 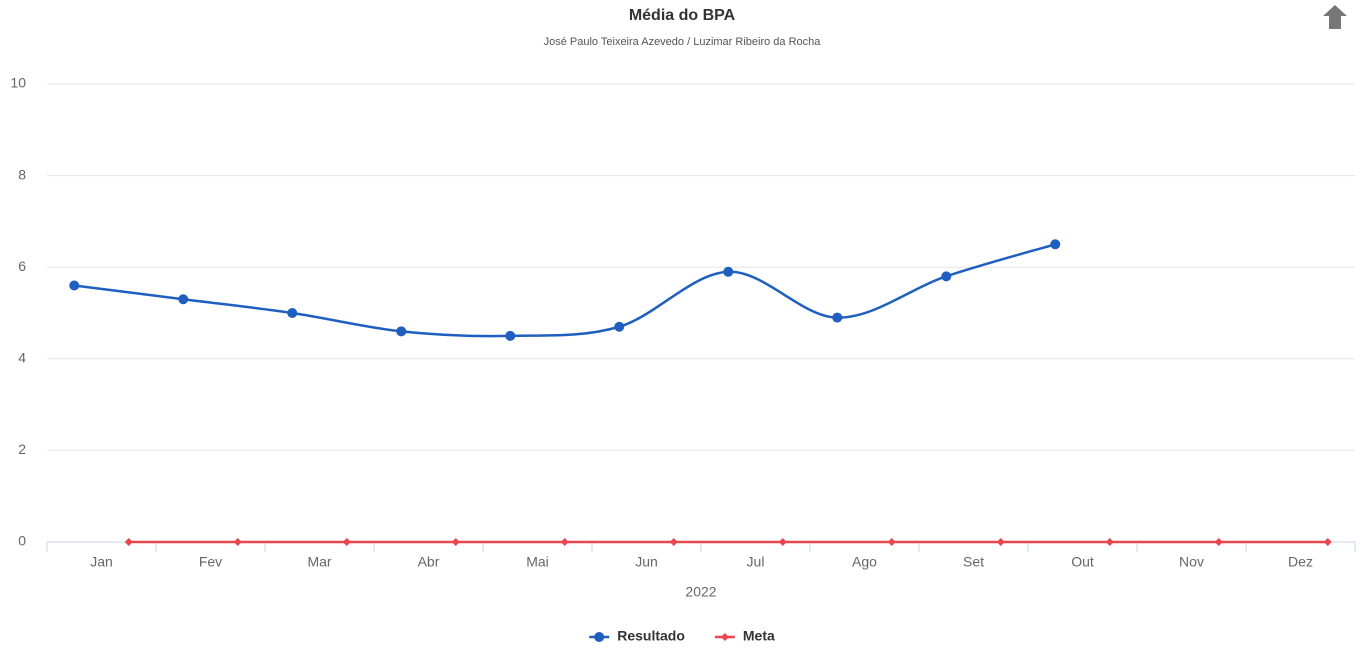 What do you see at coordinates (18, 83) in the screenshot?
I see `y-tick-label: 10` at bounding box center [18, 83].